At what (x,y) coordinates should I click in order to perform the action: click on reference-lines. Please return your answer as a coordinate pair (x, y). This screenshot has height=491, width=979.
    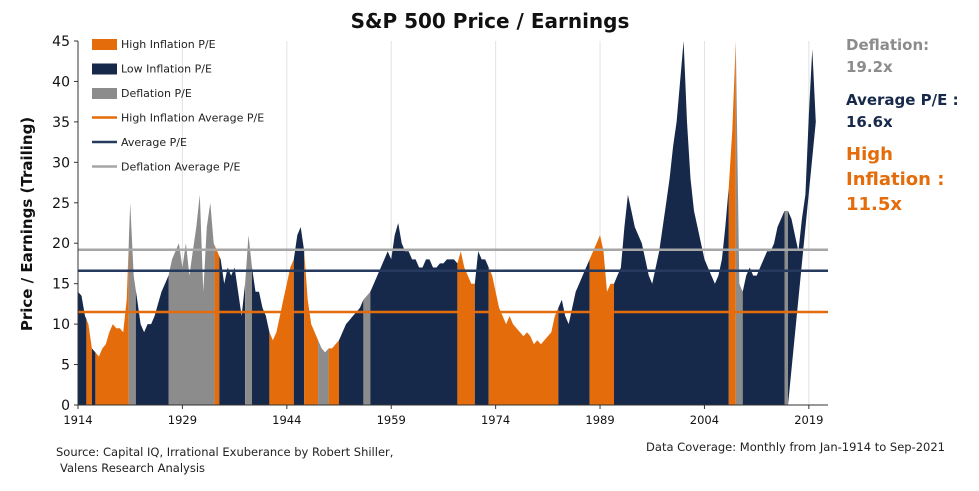
    Looking at the image, I should click on (453, 281).